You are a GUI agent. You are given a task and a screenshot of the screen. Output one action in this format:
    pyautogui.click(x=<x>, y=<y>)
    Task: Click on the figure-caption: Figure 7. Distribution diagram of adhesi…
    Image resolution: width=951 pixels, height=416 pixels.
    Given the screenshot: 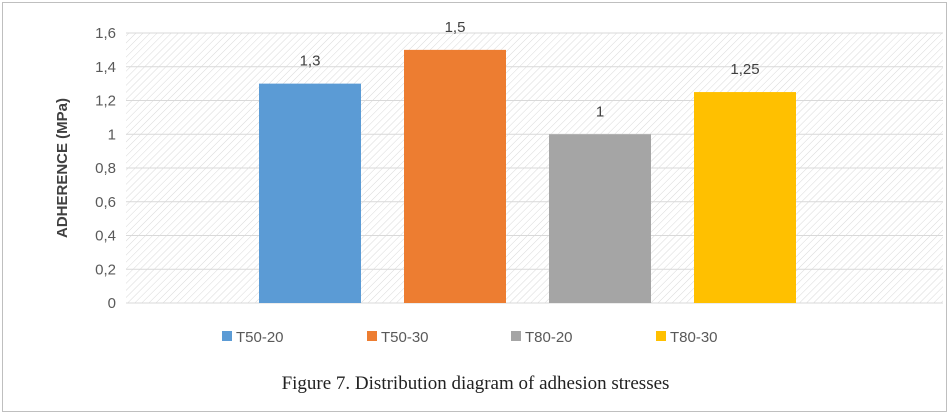 What is the action you would take?
    pyautogui.click(x=475, y=383)
    